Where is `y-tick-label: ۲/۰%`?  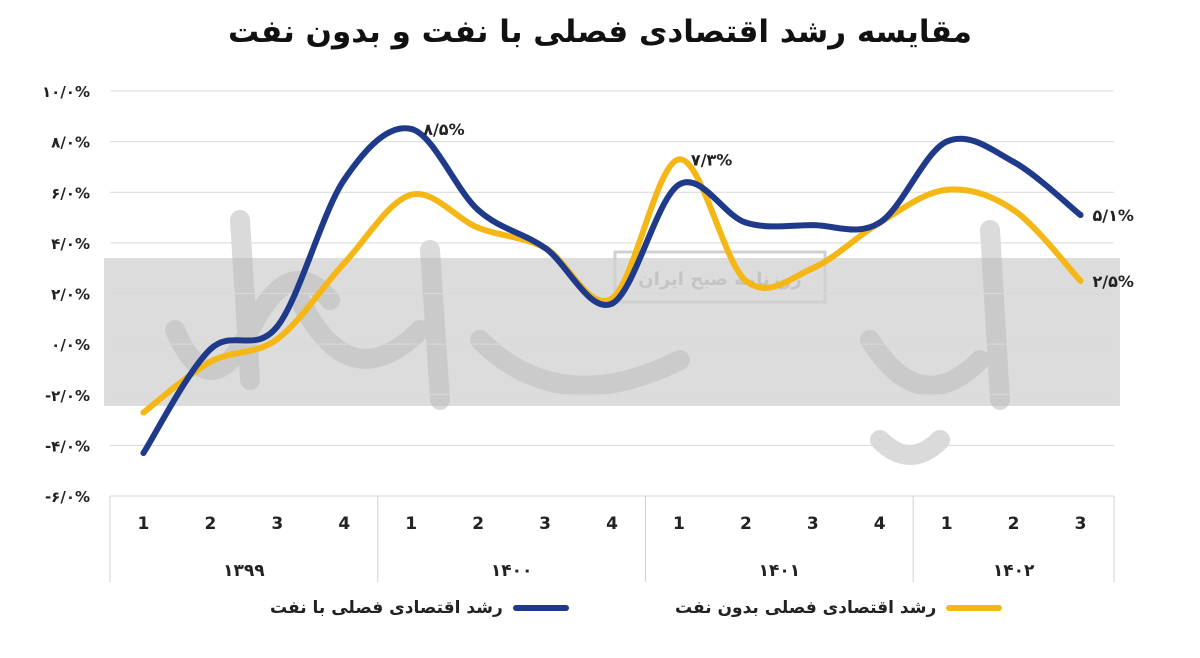 y-tick-label: ۲/۰% is located at coordinates (70, 295).